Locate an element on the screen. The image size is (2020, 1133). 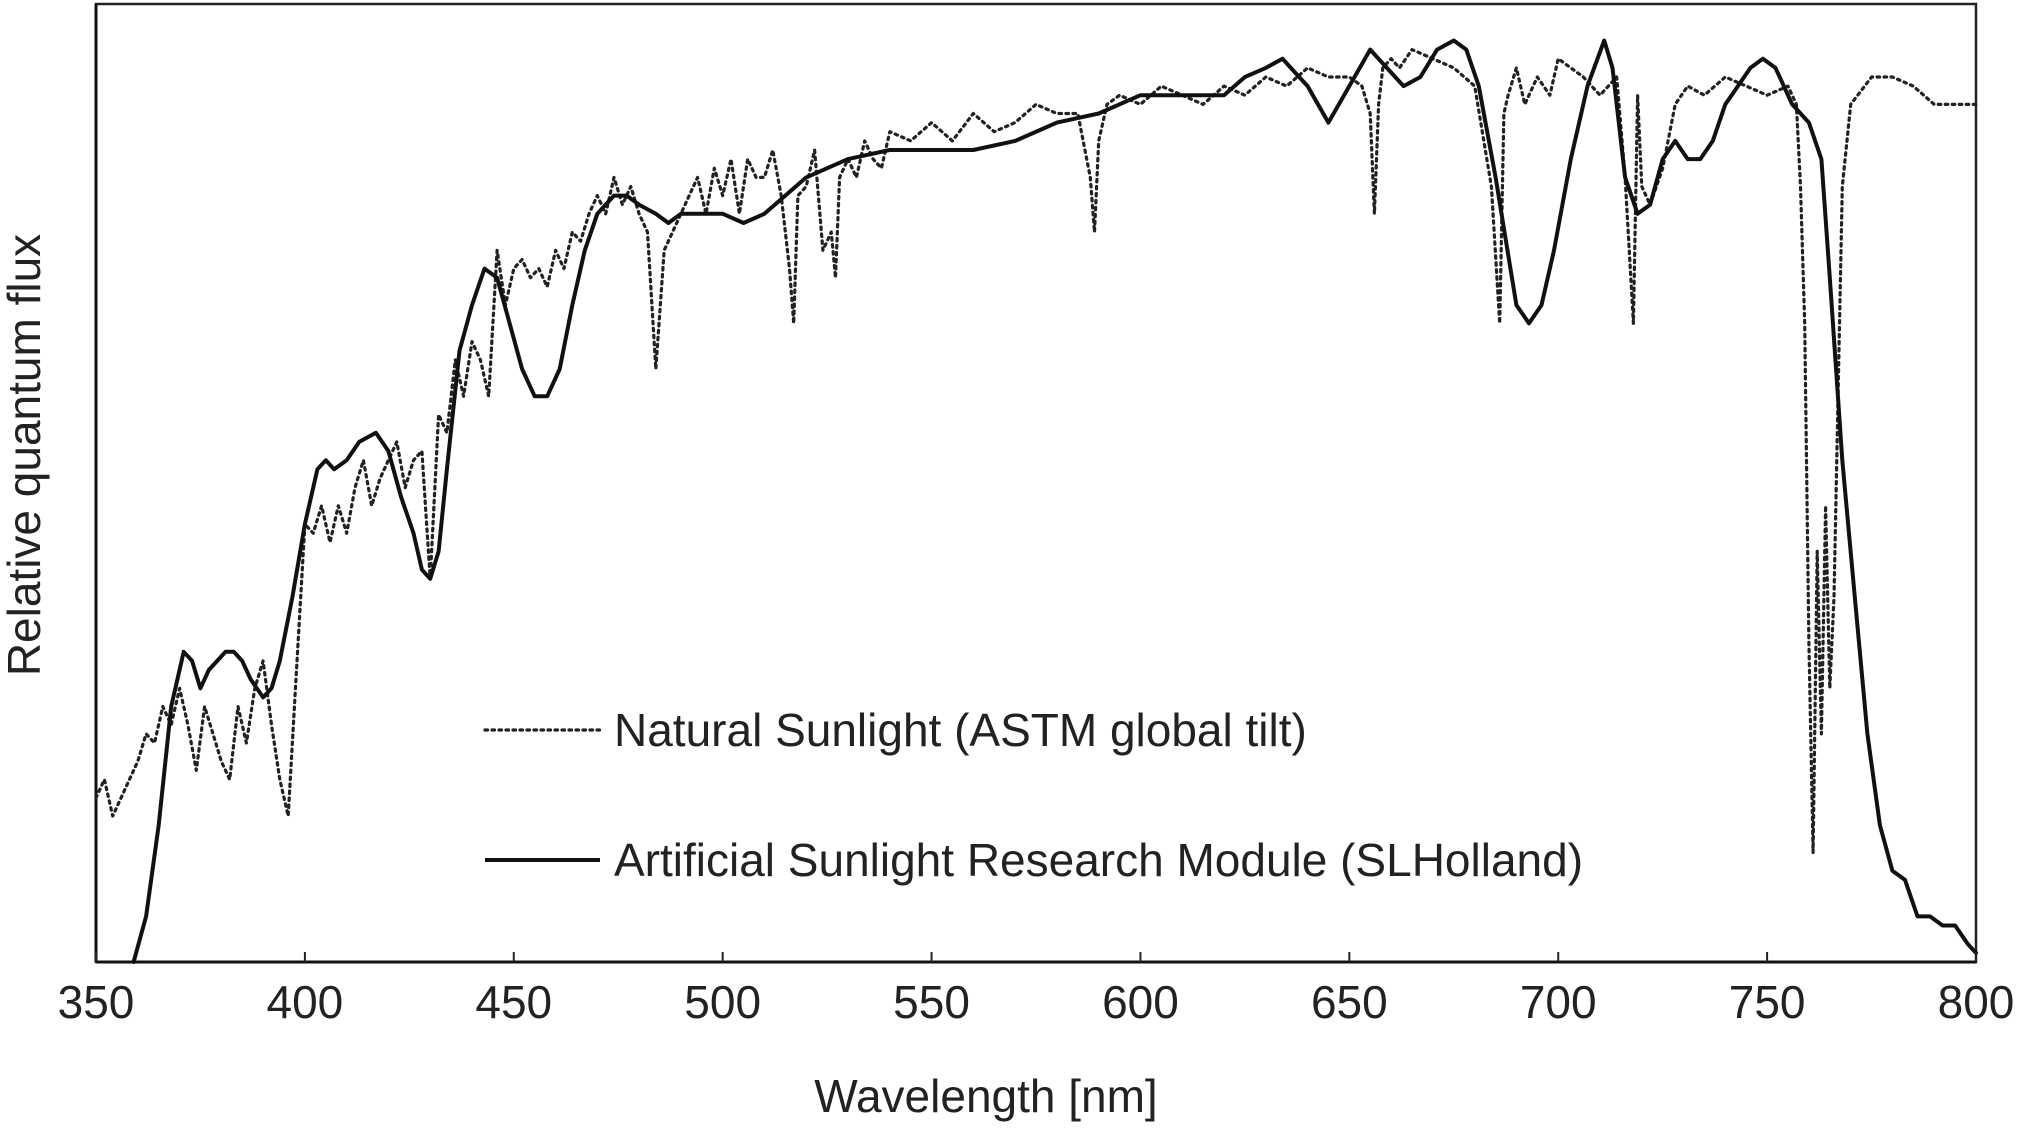
x-tick-label-500: 500 is located at coordinates (722, 1002).